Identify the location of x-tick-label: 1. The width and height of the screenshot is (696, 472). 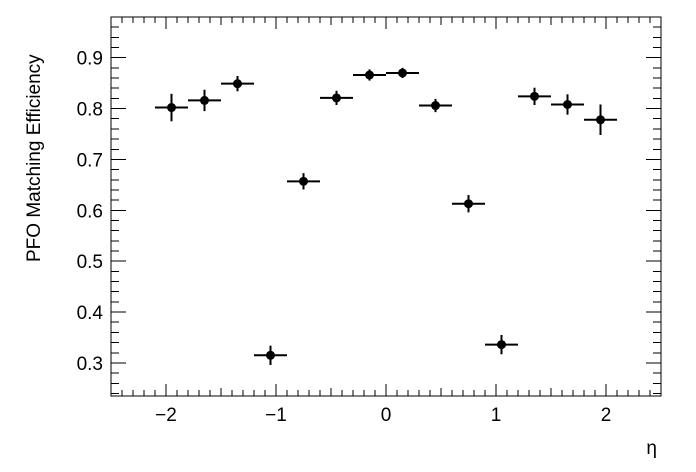
(496, 415).